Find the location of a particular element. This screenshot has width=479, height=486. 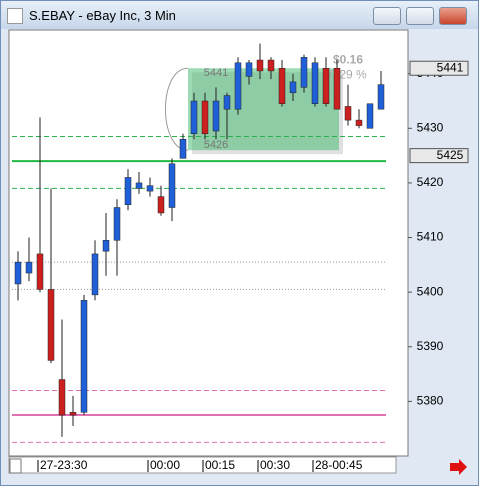

y-tick-label: 5400 is located at coordinates (430, 291).